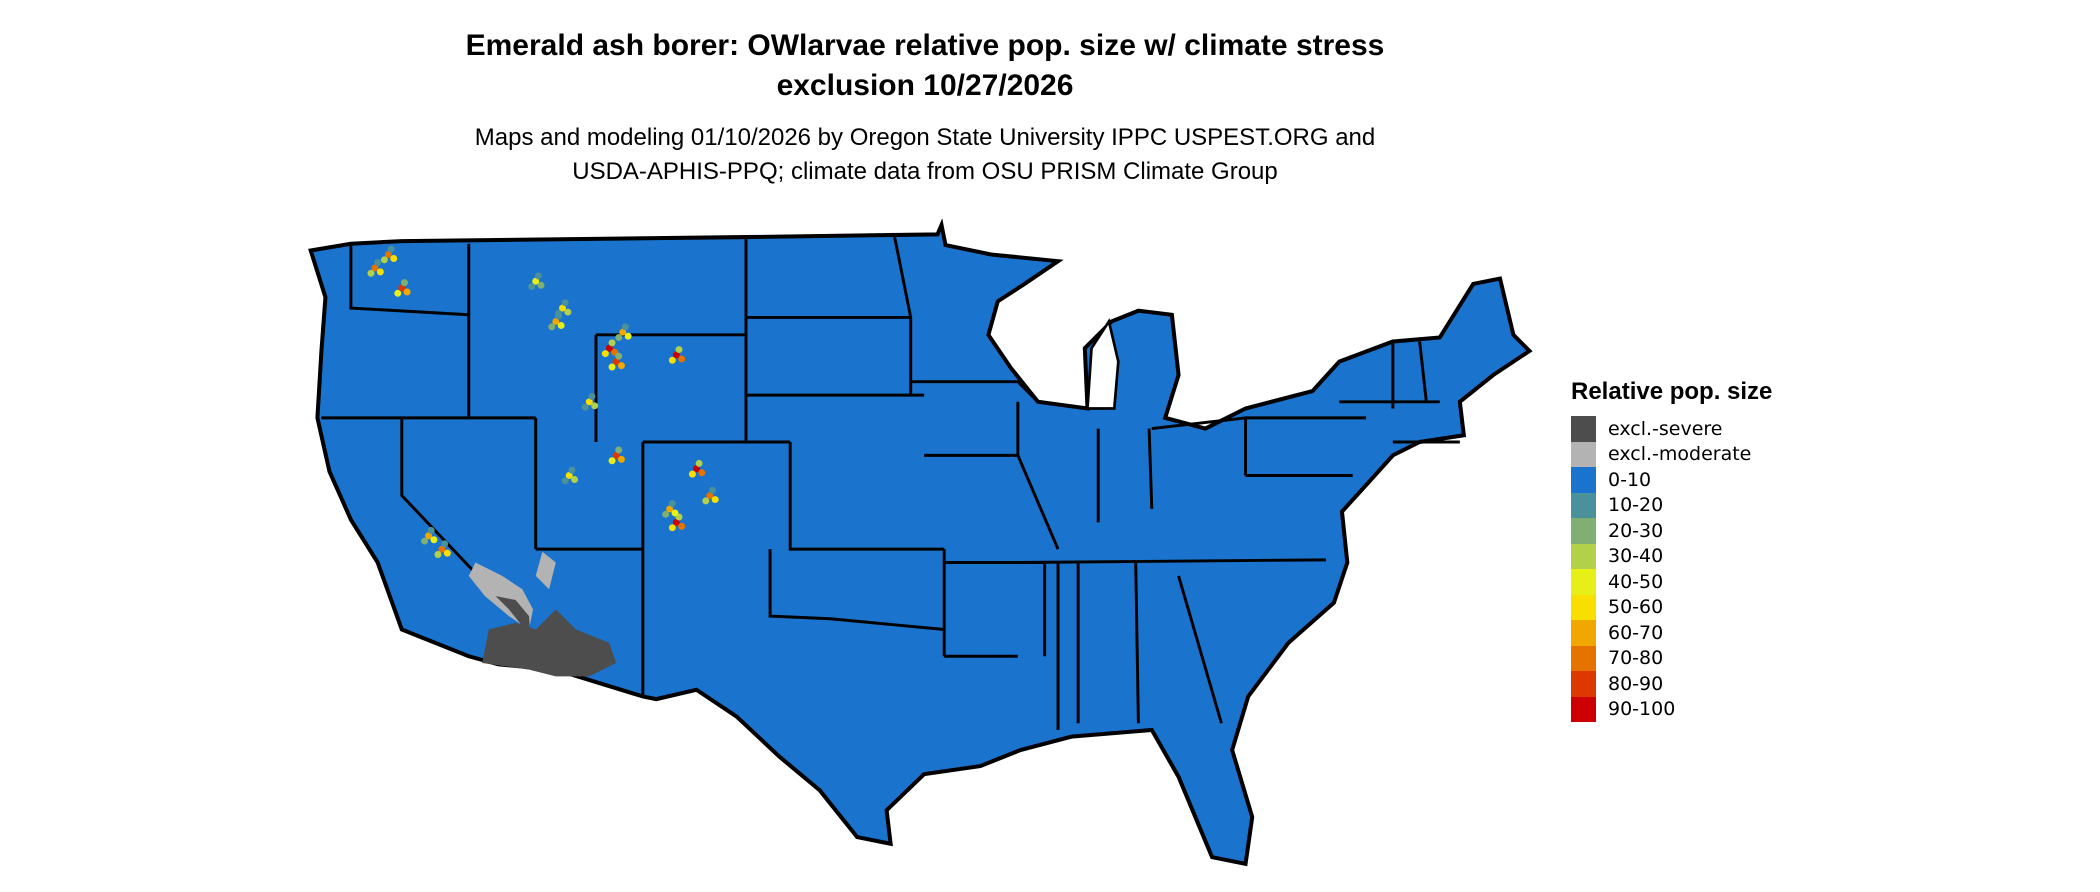 This screenshot has height=892, width=2100. I want to click on excl-severe-area, so click(549, 643).